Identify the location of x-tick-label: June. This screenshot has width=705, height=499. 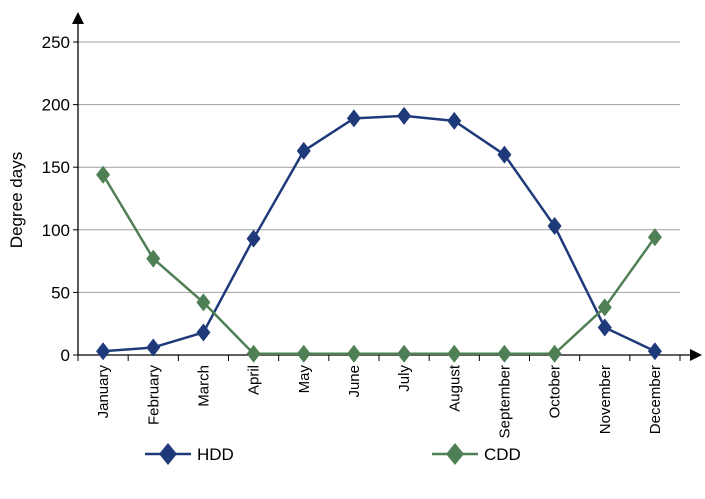
(354, 381).